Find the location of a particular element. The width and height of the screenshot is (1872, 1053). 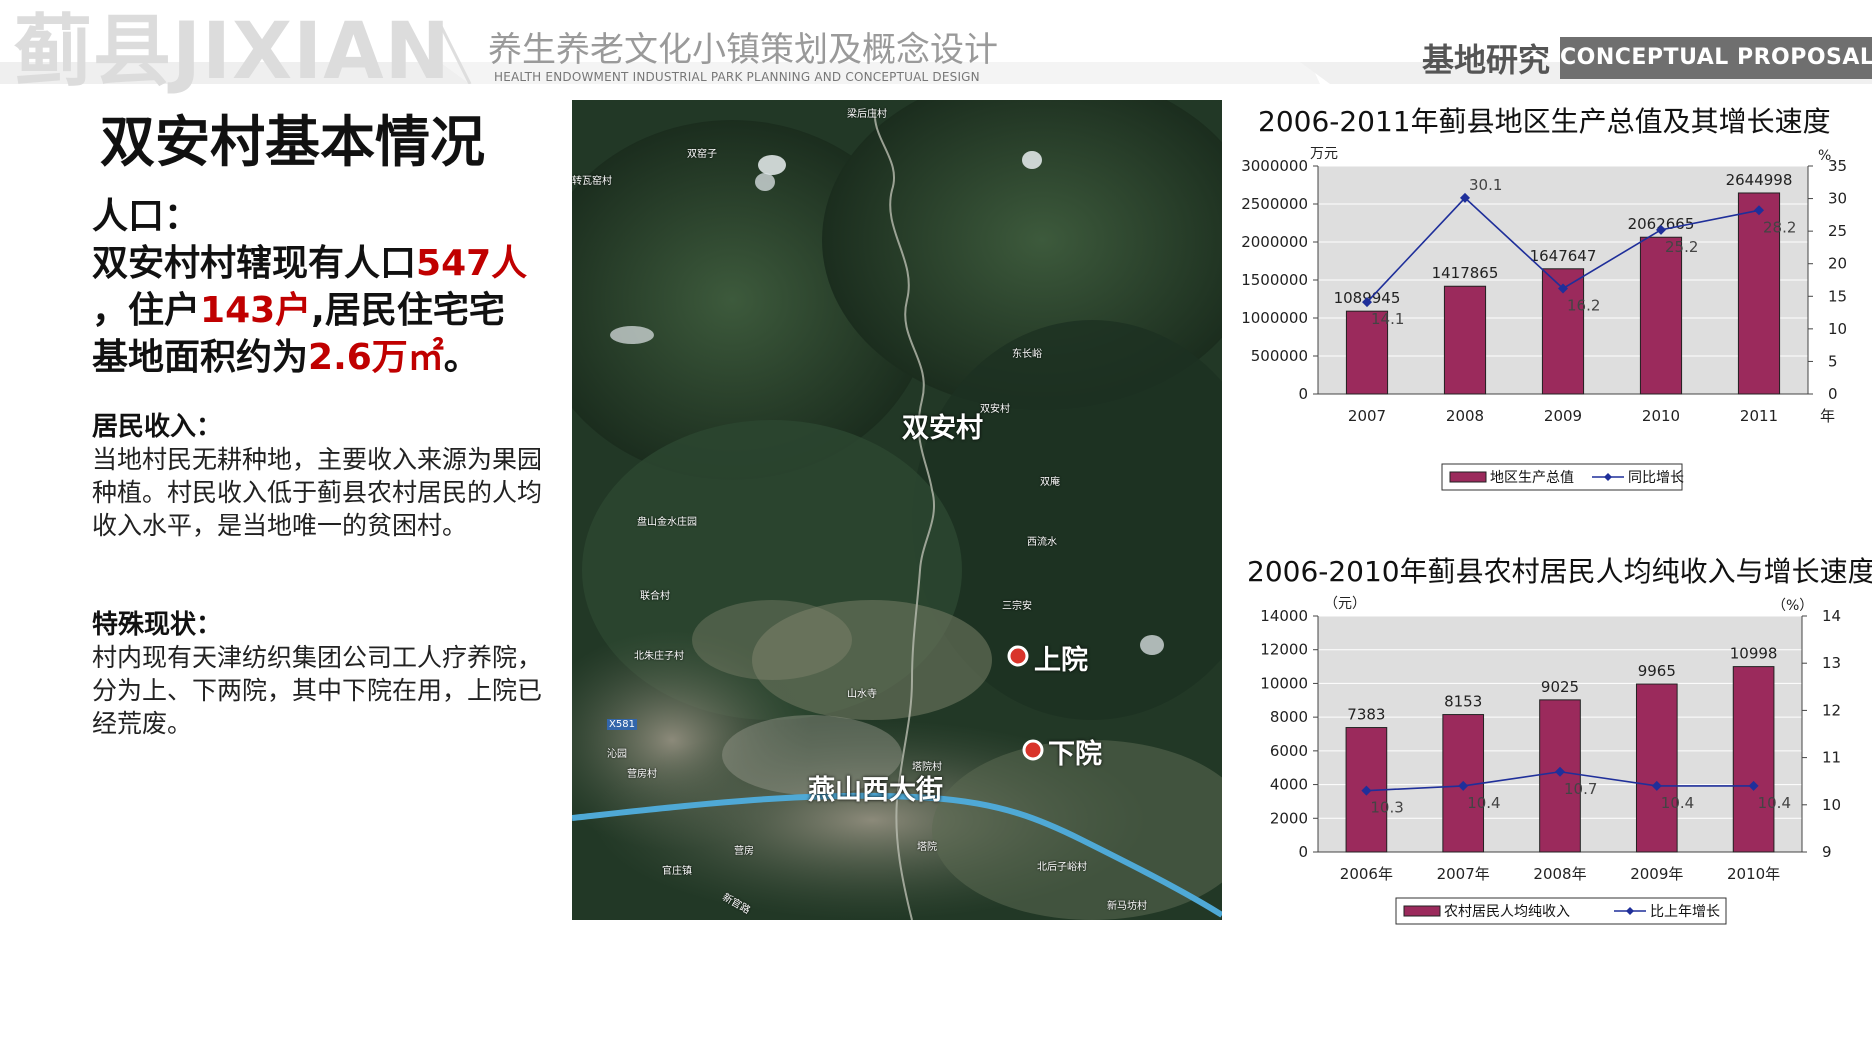

chart-y2-tick-label: 10 is located at coordinates (1831, 805).